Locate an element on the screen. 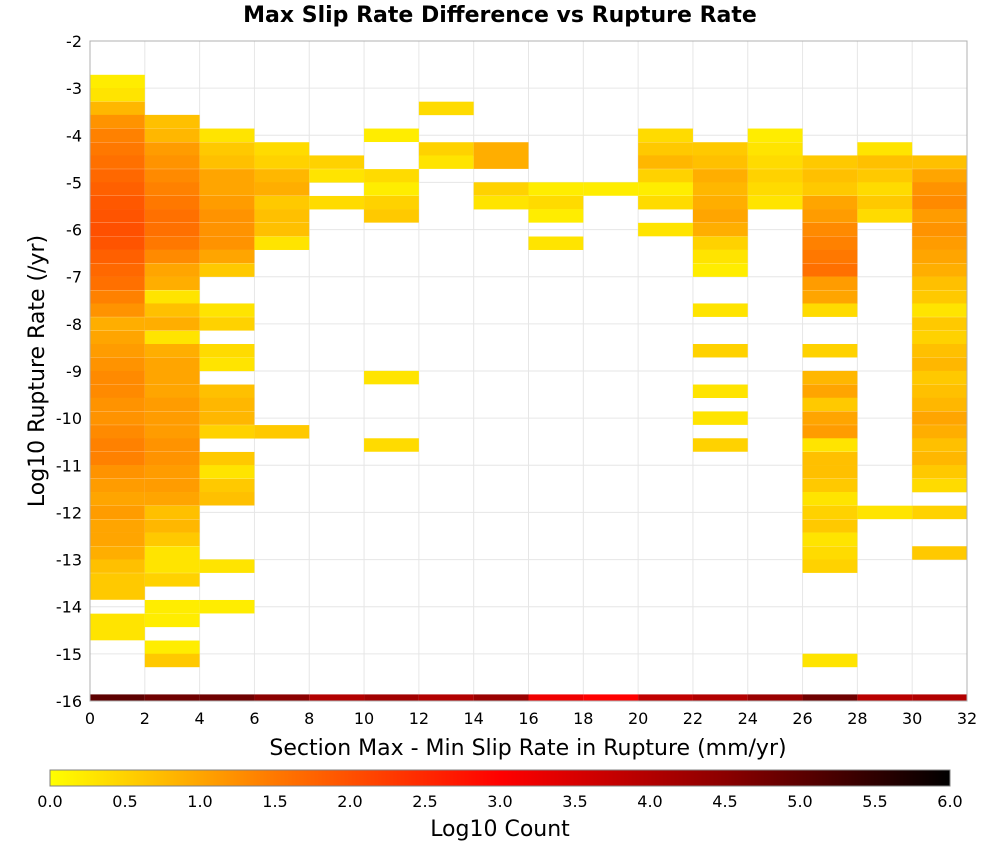 The width and height of the screenshot is (1000, 850). x-tick-label: 24 is located at coordinates (748, 718).